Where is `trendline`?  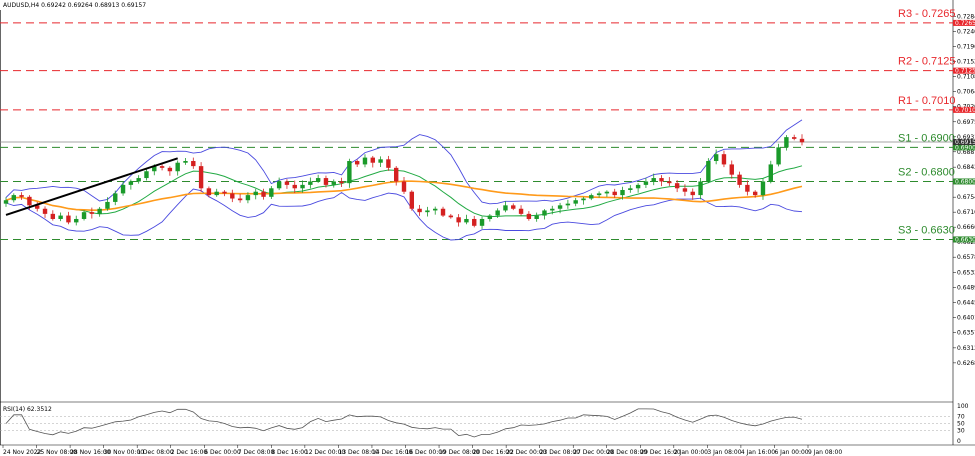
trendline is located at coordinates (91, 186).